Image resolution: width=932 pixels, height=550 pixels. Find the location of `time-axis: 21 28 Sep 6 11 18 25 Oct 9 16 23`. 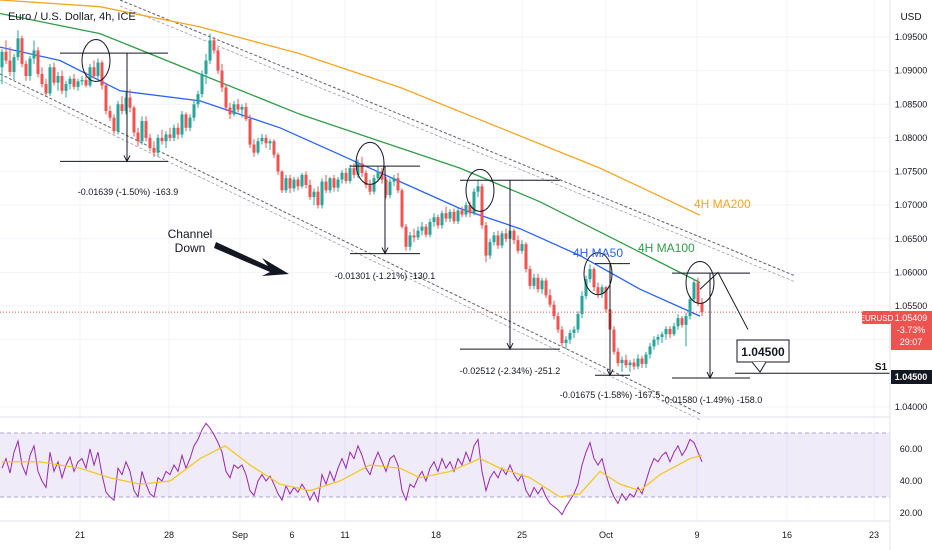

time-axis: 21 28 Sep 6 11 18 25 Oct 9 16 23 is located at coordinates (477, 535).